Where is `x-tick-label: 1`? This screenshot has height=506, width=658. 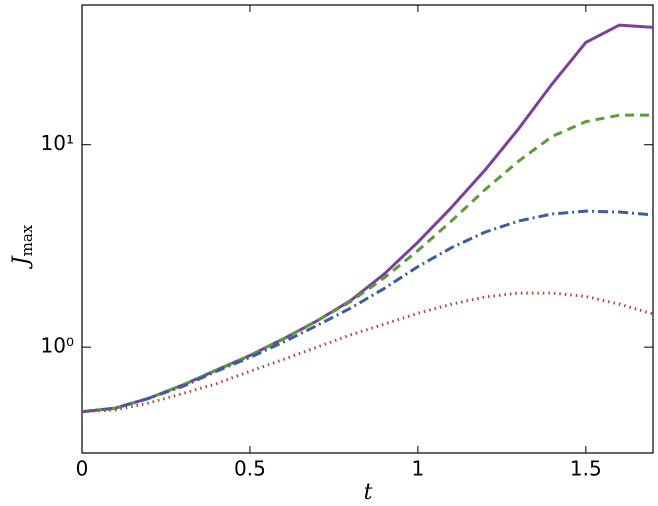 x-tick-label: 1 is located at coordinates (418, 469).